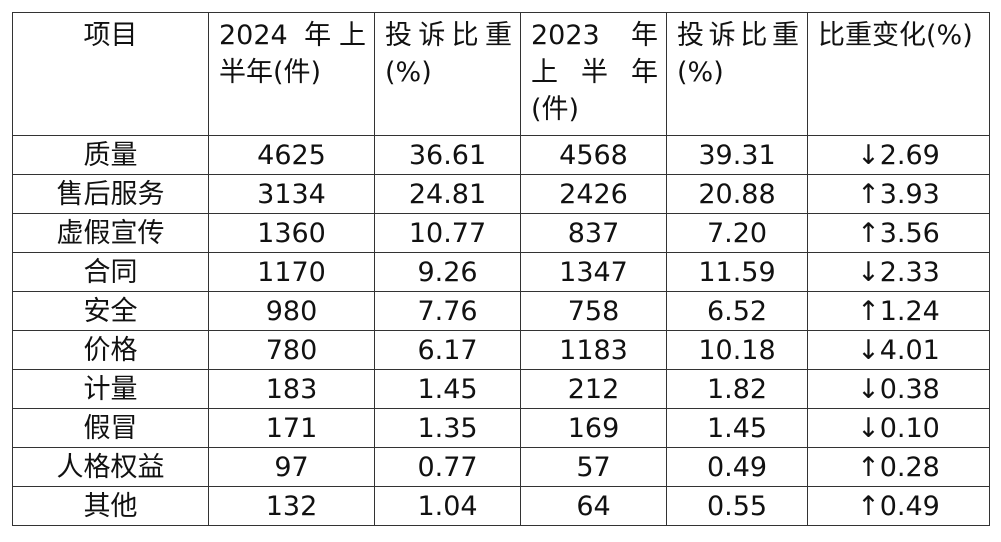 The image size is (1001, 542). Describe the element at coordinates (593, 155) in the screenshot. I see `cell-2023-count: 4568` at that location.